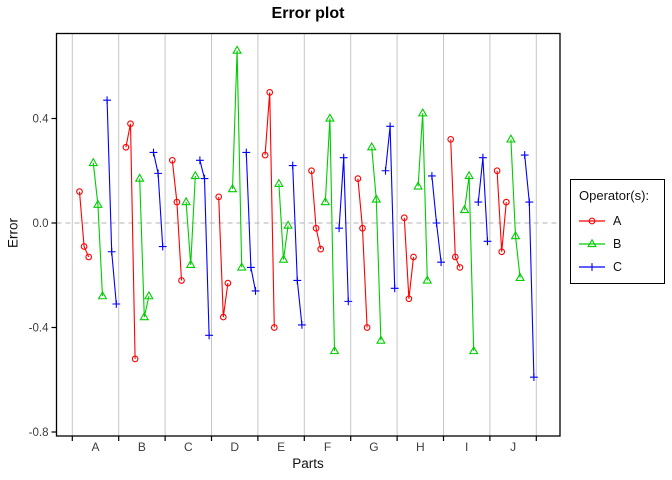  What do you see at coordinates (617, 220) in the screenshot?
I see `legend-entry-operator-a: A` at bounding box center [617, 220].